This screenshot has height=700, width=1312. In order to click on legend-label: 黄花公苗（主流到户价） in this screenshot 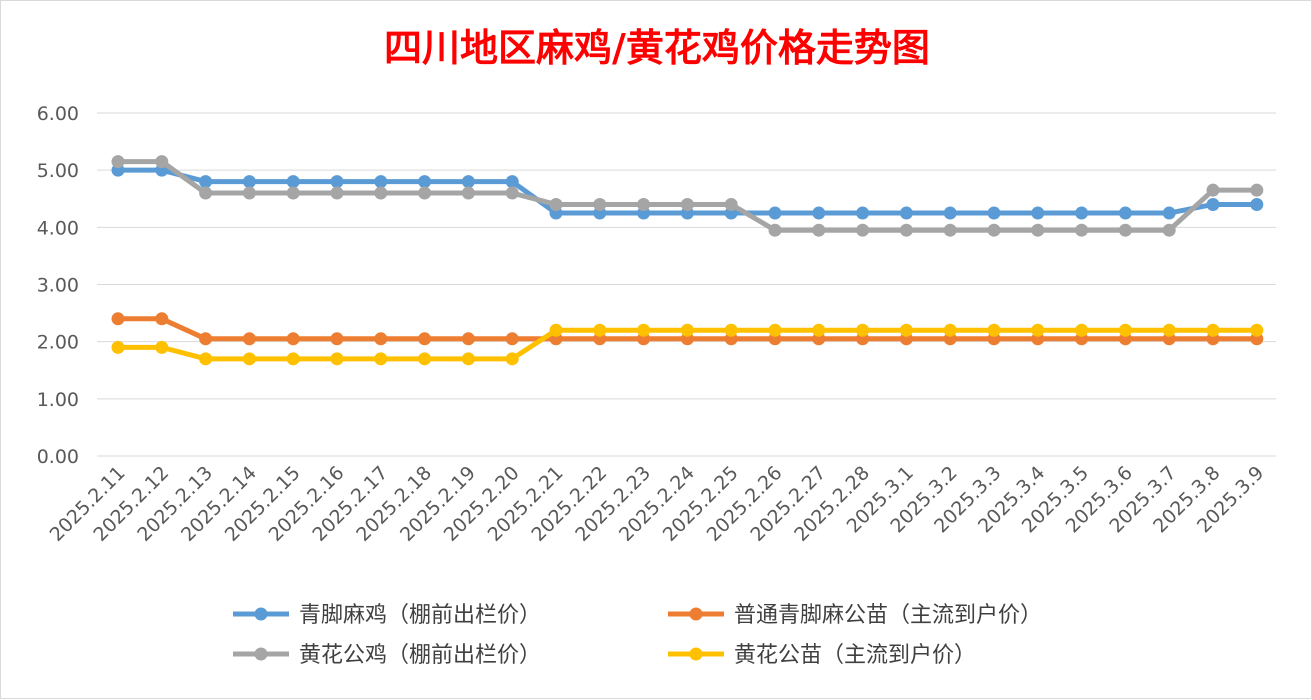, I will do `click(855, 655)`.